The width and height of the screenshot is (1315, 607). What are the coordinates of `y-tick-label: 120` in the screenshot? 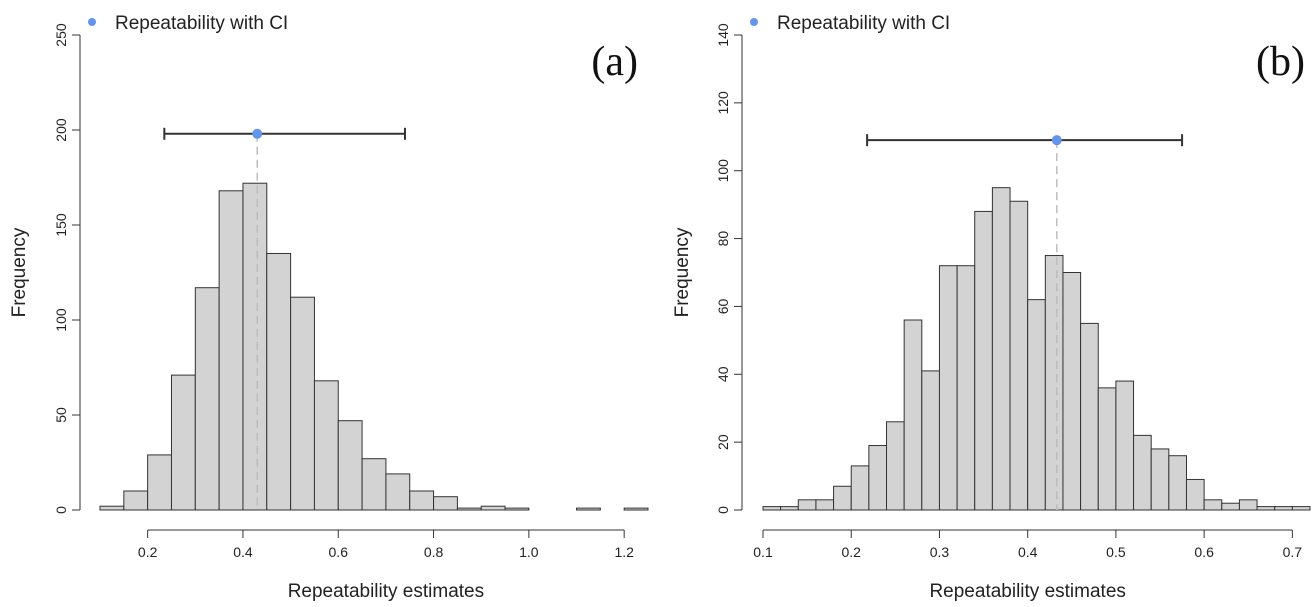 It's located at (723, 103).